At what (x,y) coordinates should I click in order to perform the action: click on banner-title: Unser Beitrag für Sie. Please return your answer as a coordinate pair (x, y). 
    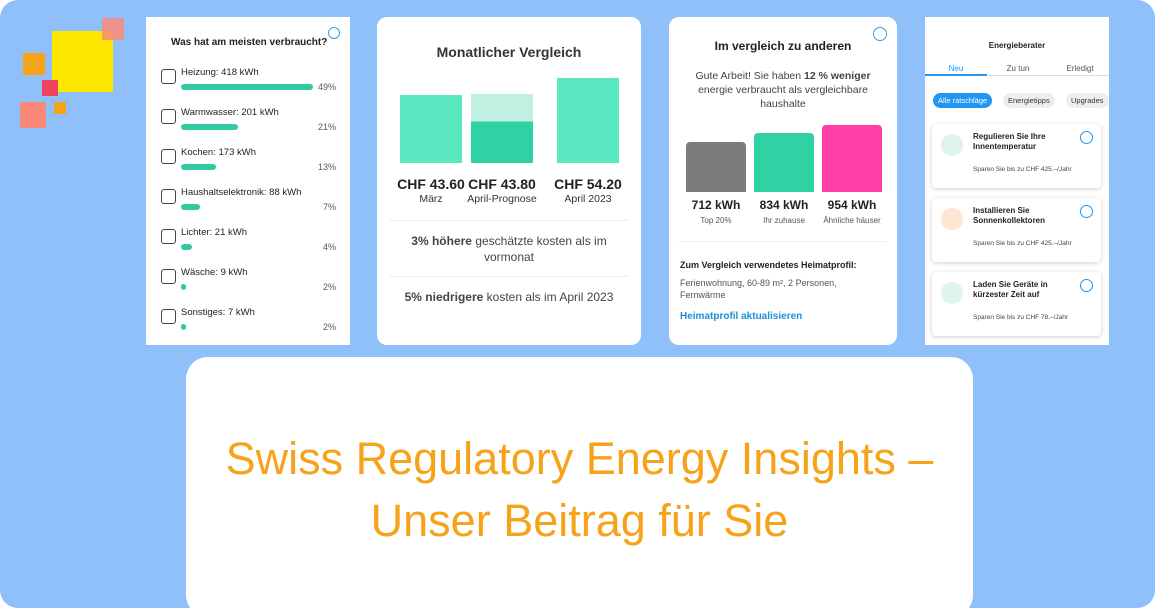
    Looking at the image, I should click on (579, 520).